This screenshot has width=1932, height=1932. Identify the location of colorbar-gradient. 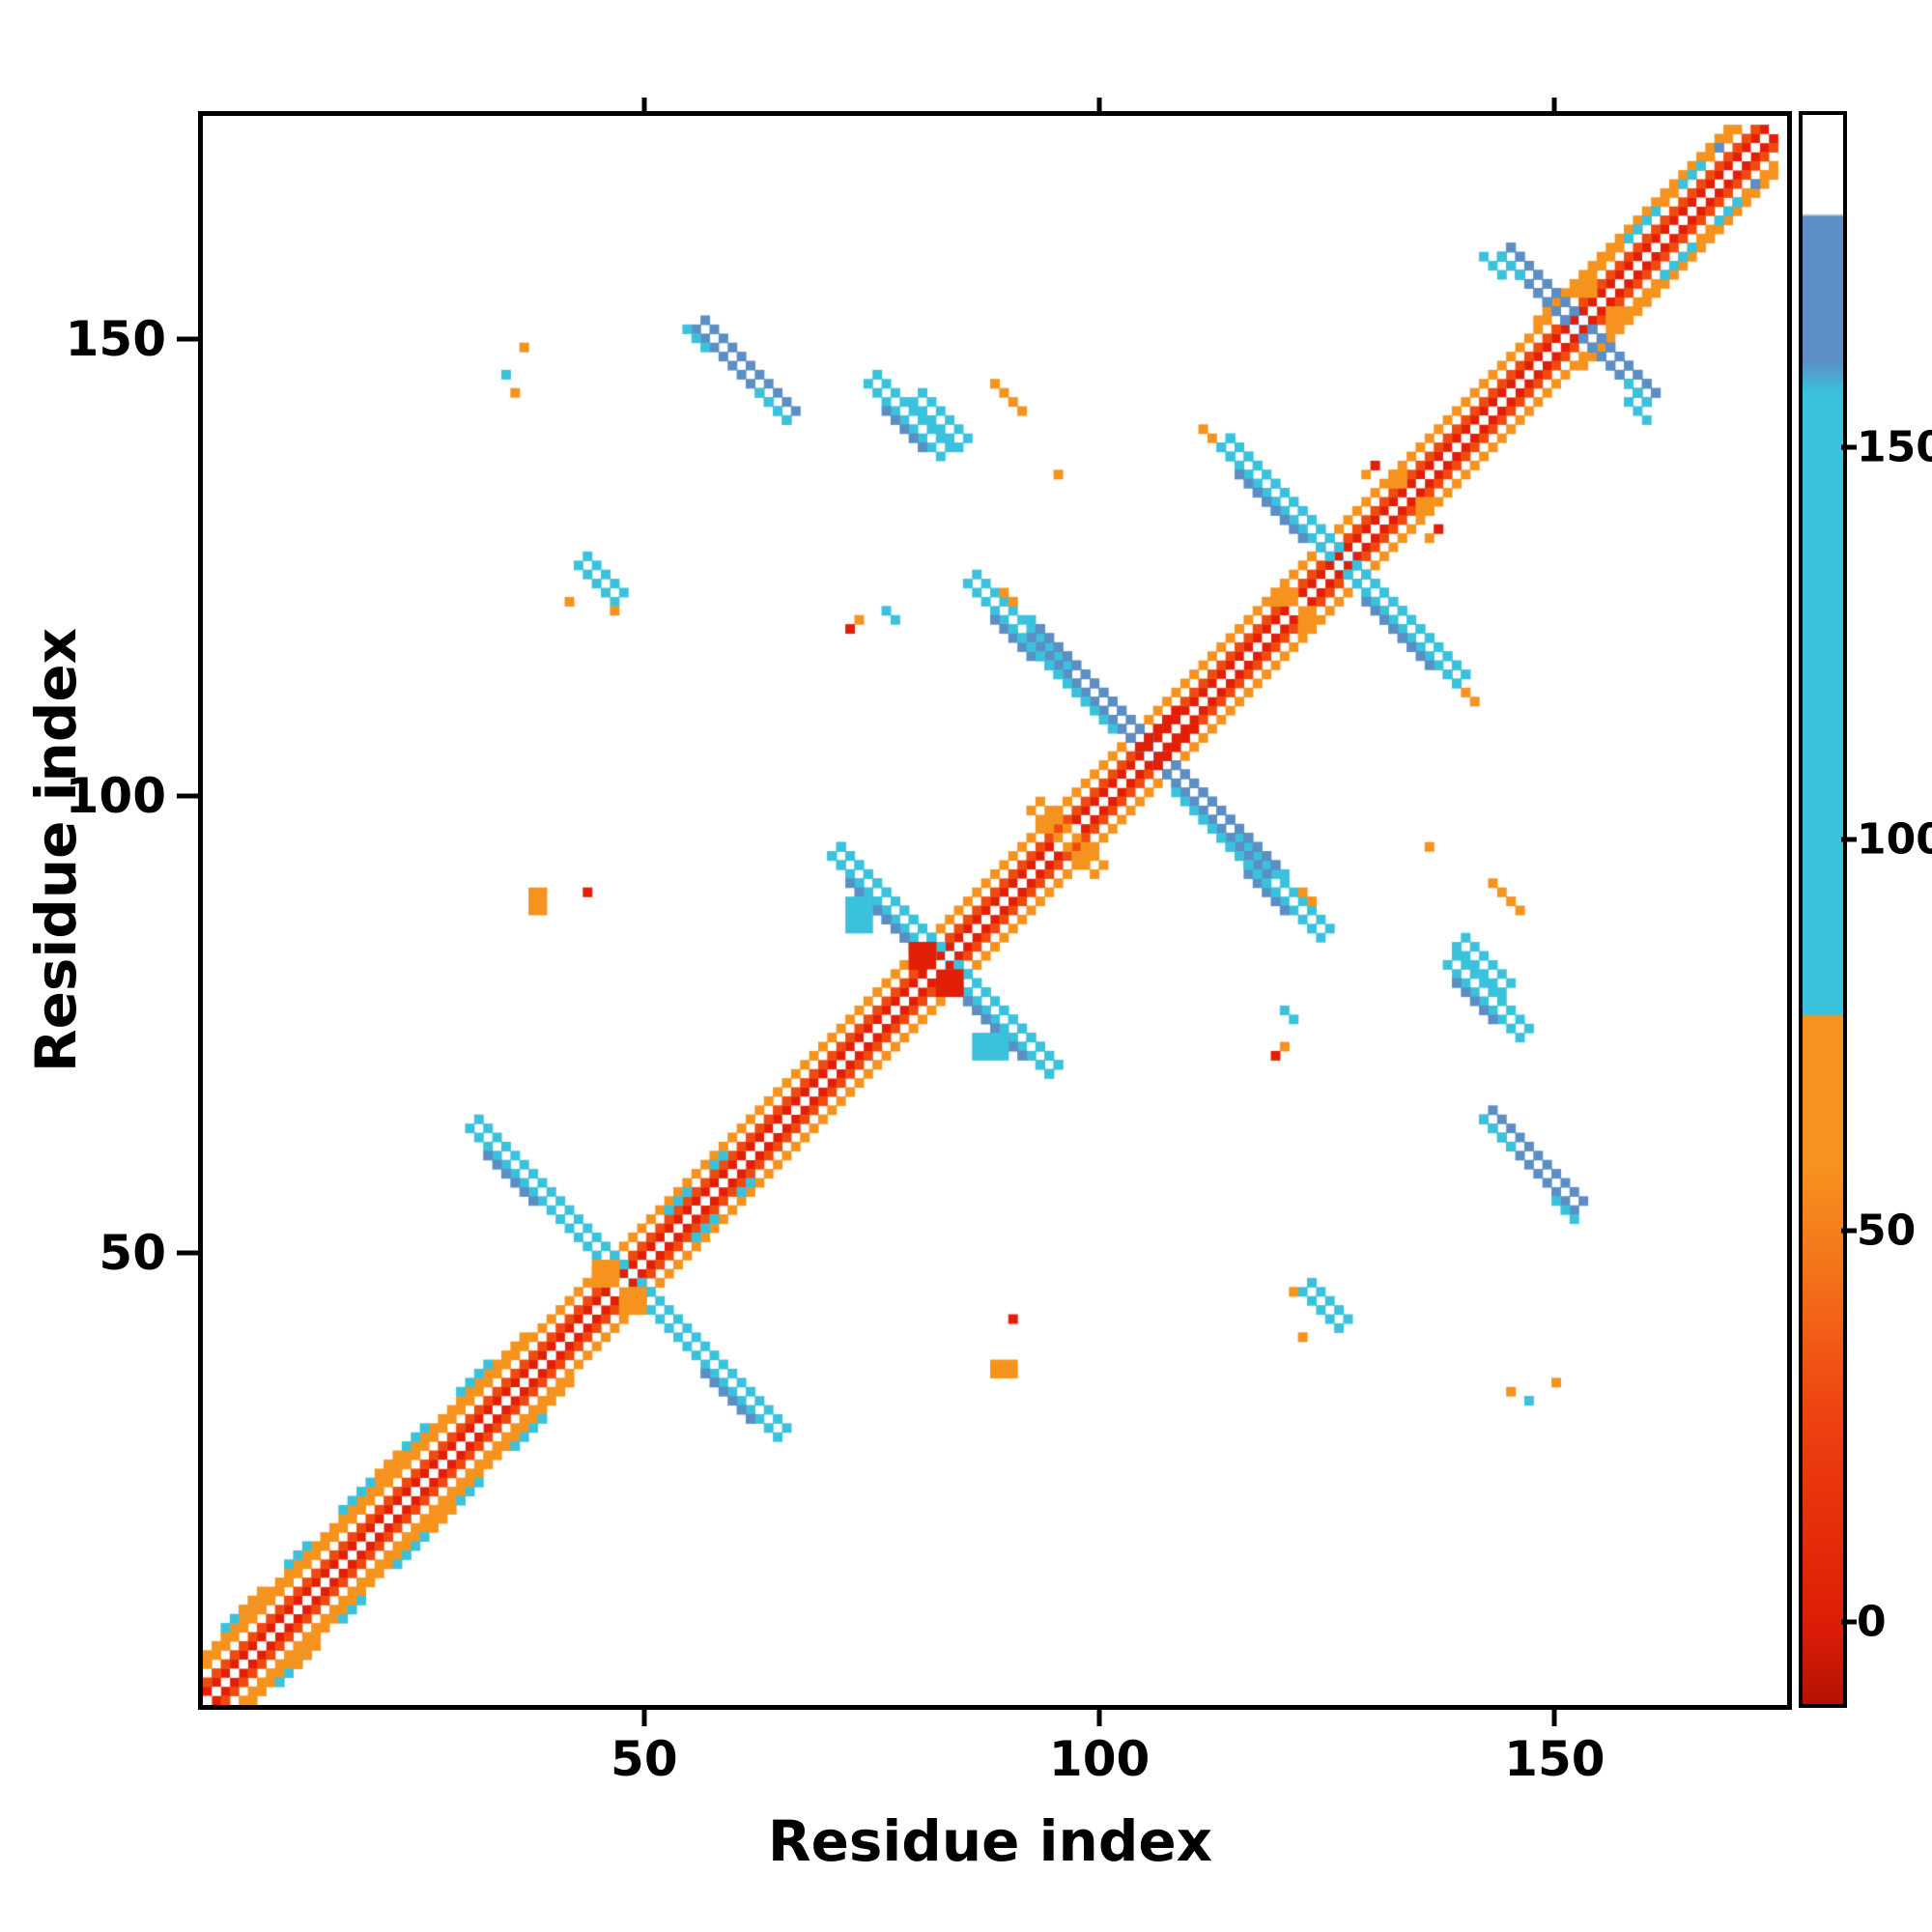
(1823, 909).